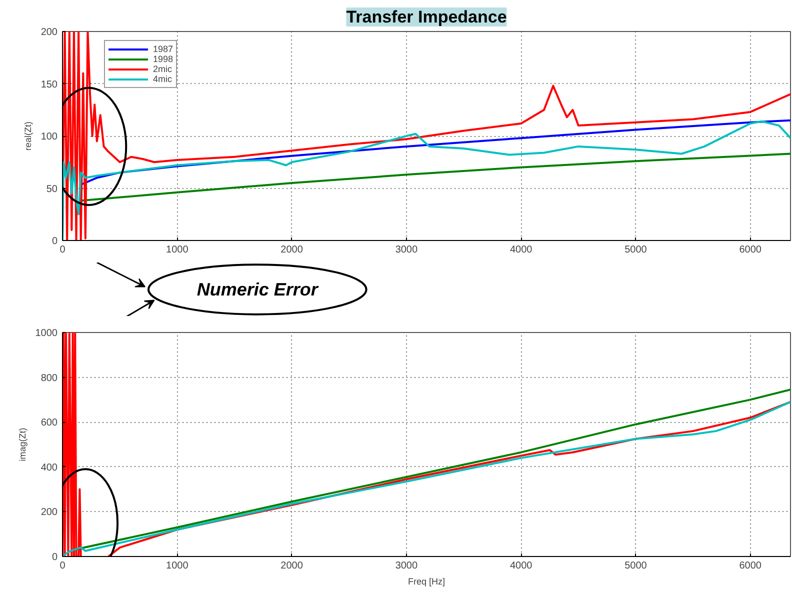 Image resolution: width=792 pixels, height=592 pixels. I want to click on legend-label: 4mic, so click(163, 79).